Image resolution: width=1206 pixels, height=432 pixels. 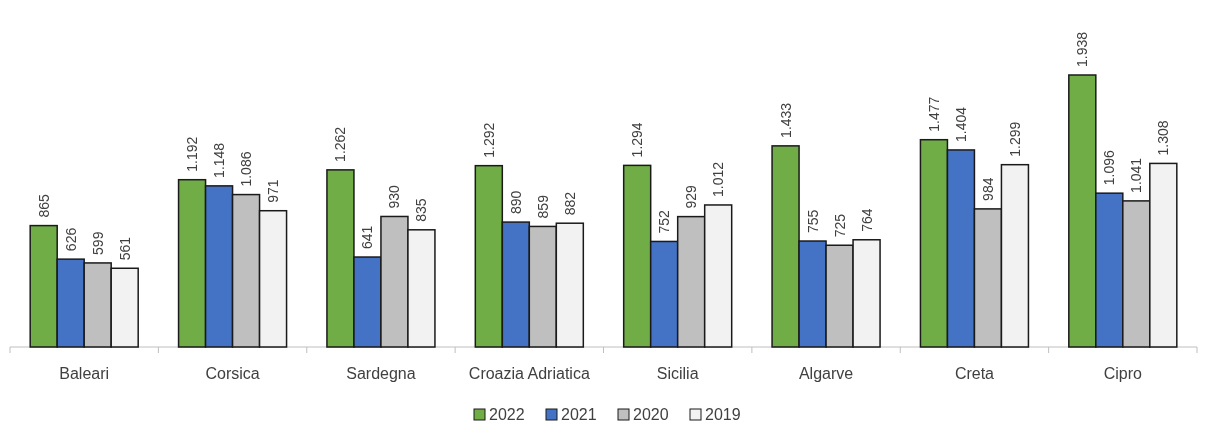 What do you see at coordinates (124, 248) in the screenshot?
I see `data-label: 561` at bounding box center [124, 248].